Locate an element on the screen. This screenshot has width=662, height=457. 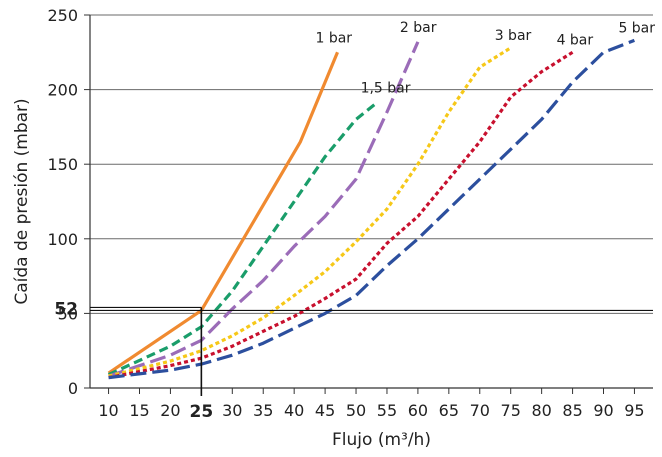
series-label-6: 5 bar is located at coordinates (636, 28).